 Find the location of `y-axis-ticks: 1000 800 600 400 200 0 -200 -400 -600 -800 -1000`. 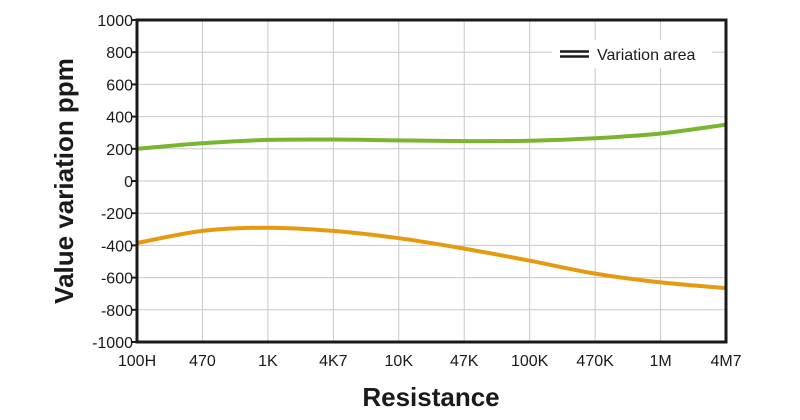

y-axis-ticks: 1000 800 600 400 200 0 -200 -400 -600 -800 -1000 is located at coordinates (114, 182).